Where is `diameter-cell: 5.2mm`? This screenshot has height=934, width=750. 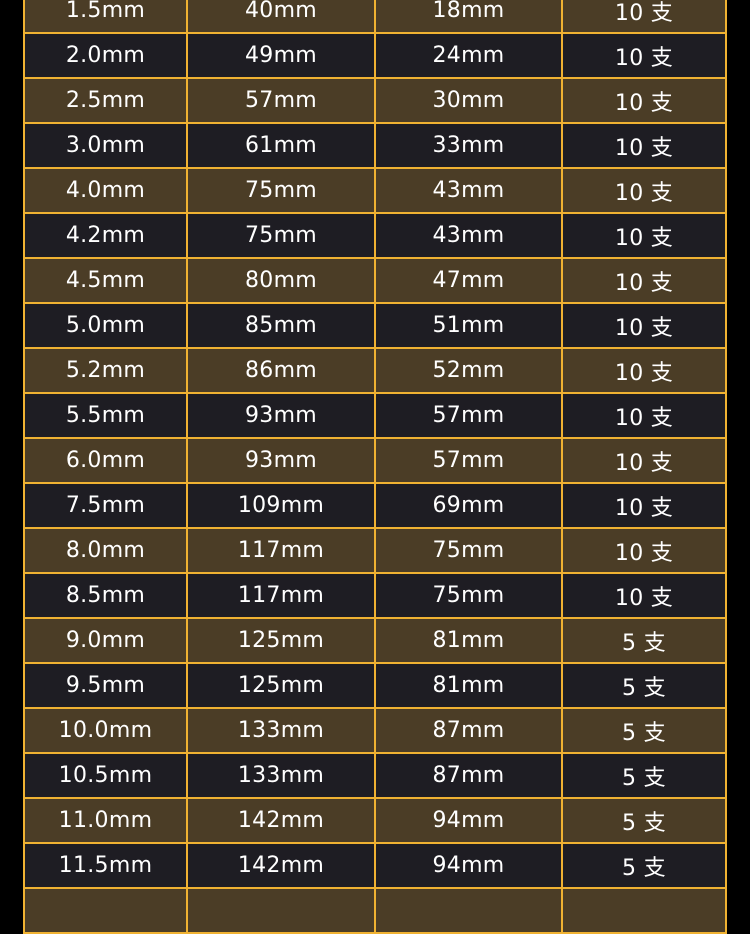
diameter-cell: 5.2mm is located at coordinates (105, 370).